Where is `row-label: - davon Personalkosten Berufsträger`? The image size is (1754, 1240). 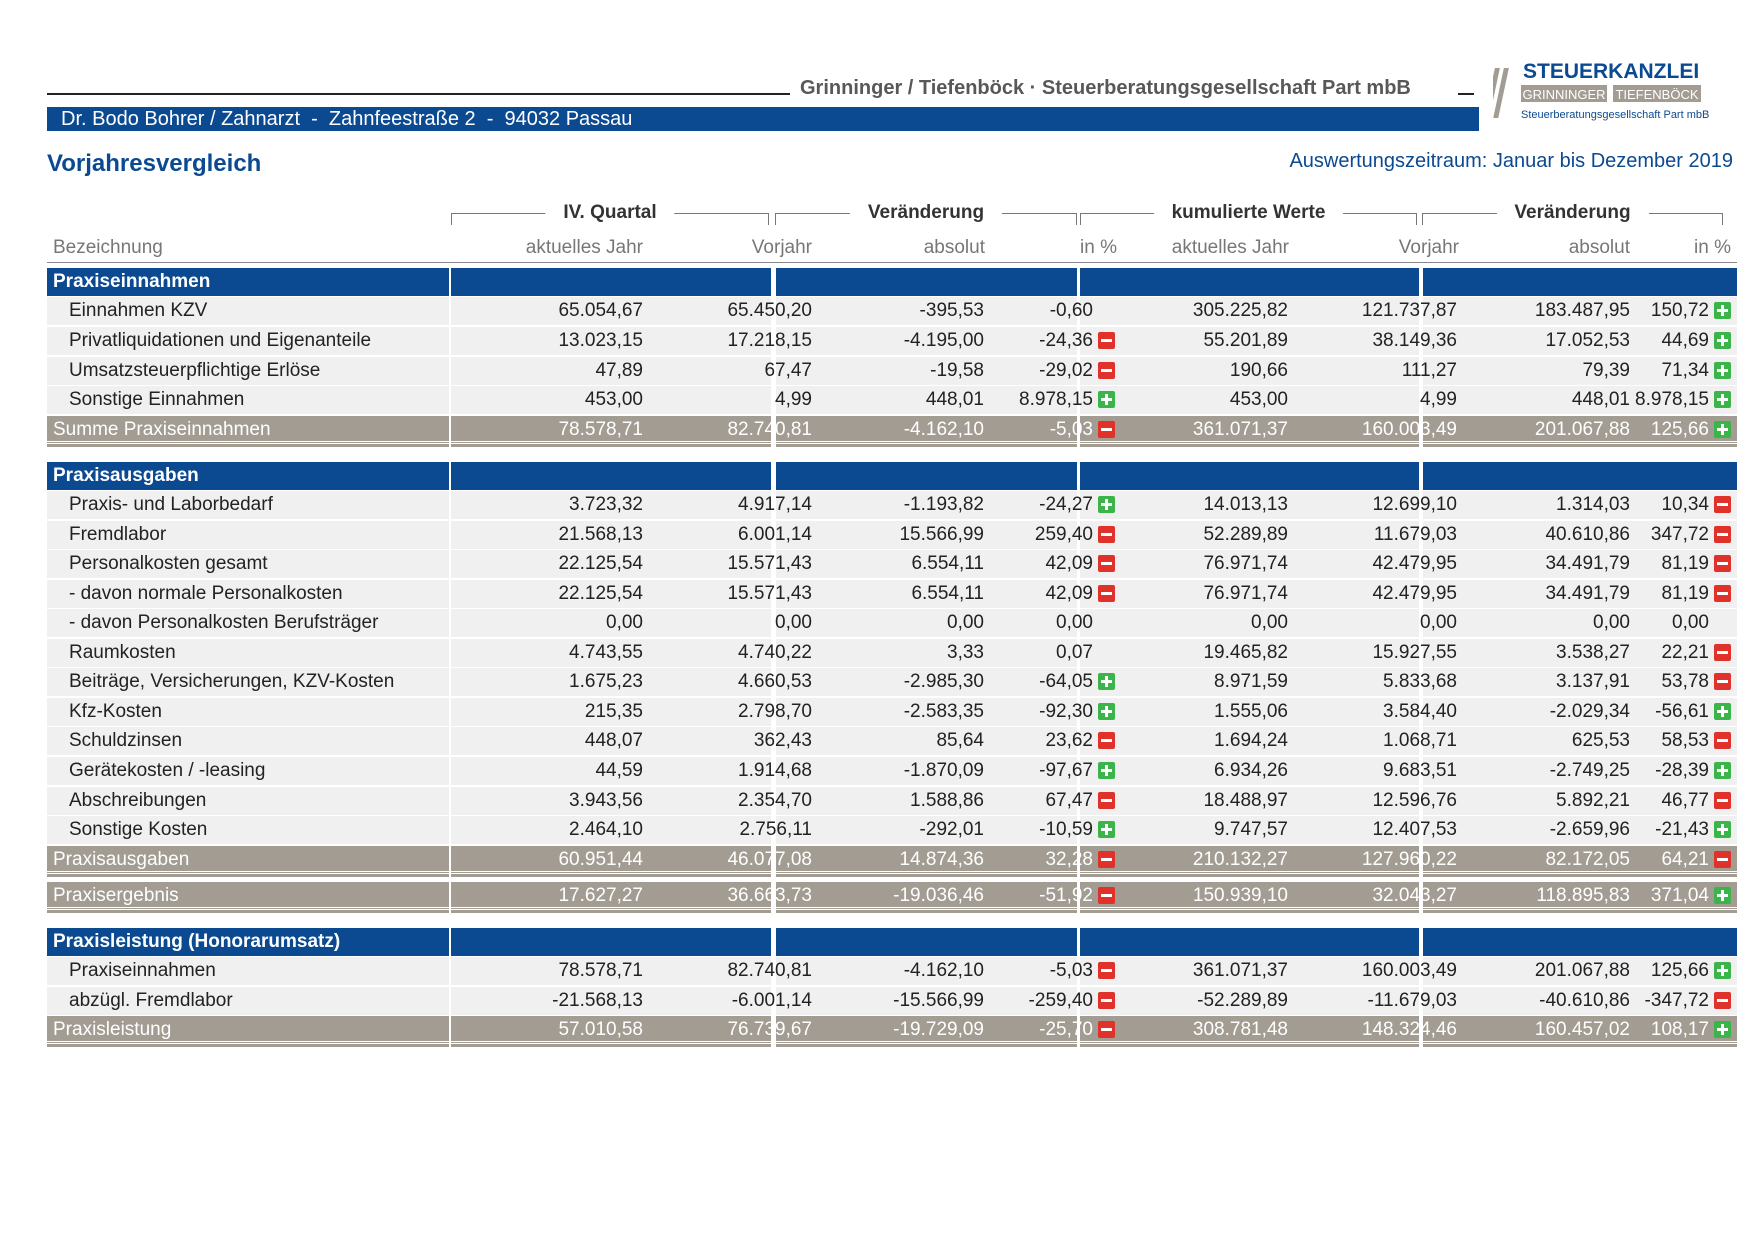 row-label: - davon Personalkosten Berufsträger is located at coordinates (248, 623).